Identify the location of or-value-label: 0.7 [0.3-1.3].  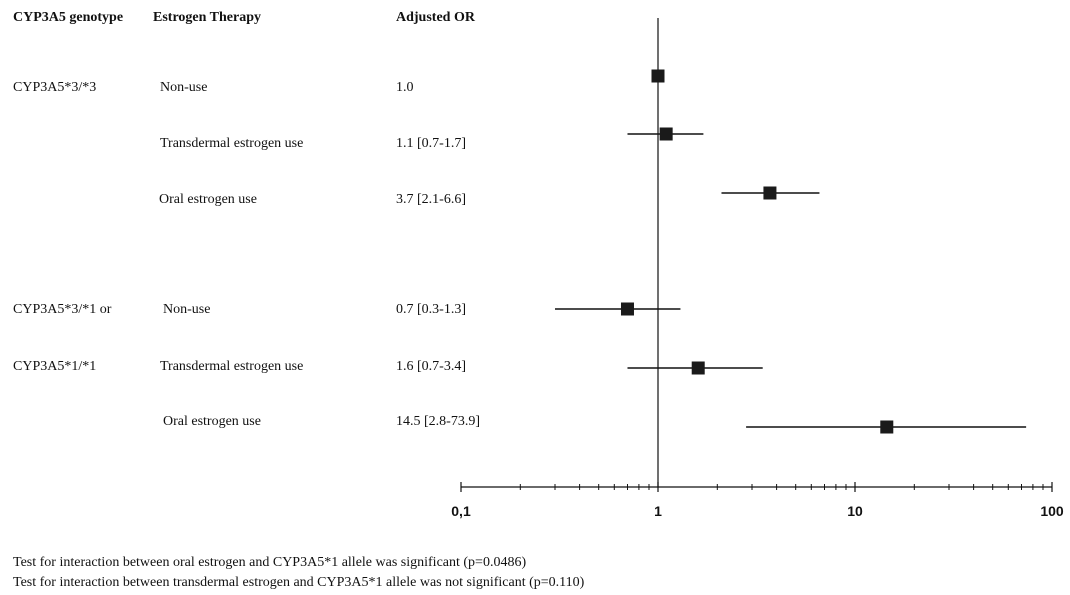
(431, 309).